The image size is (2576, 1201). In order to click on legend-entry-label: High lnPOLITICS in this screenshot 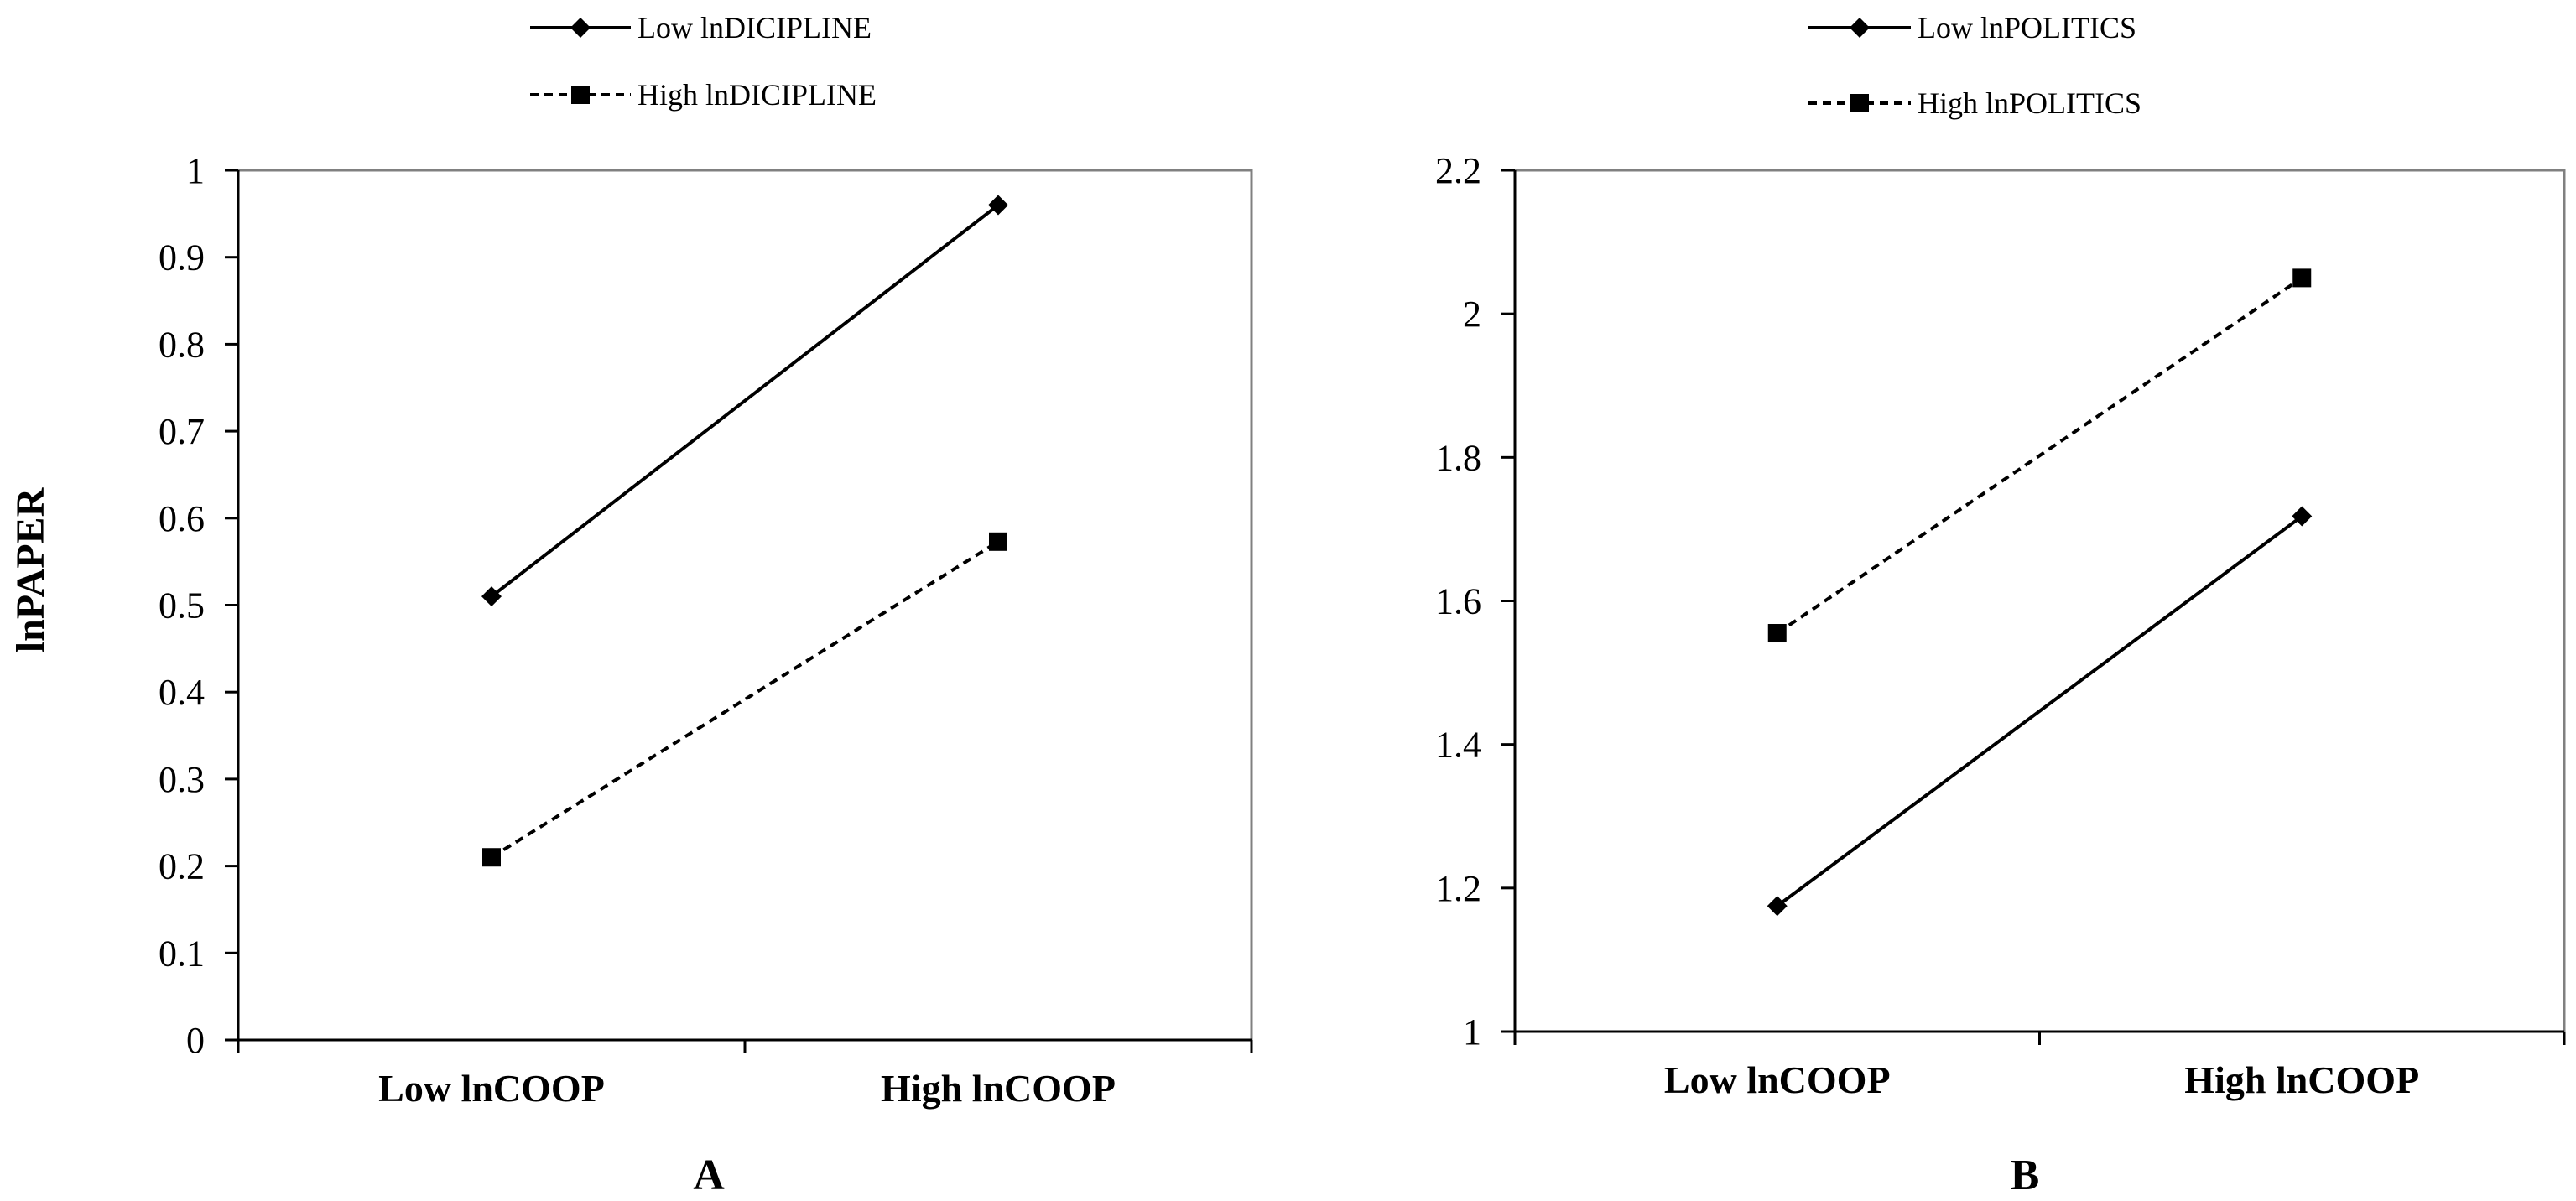, I will do `click(2029, 103)`.